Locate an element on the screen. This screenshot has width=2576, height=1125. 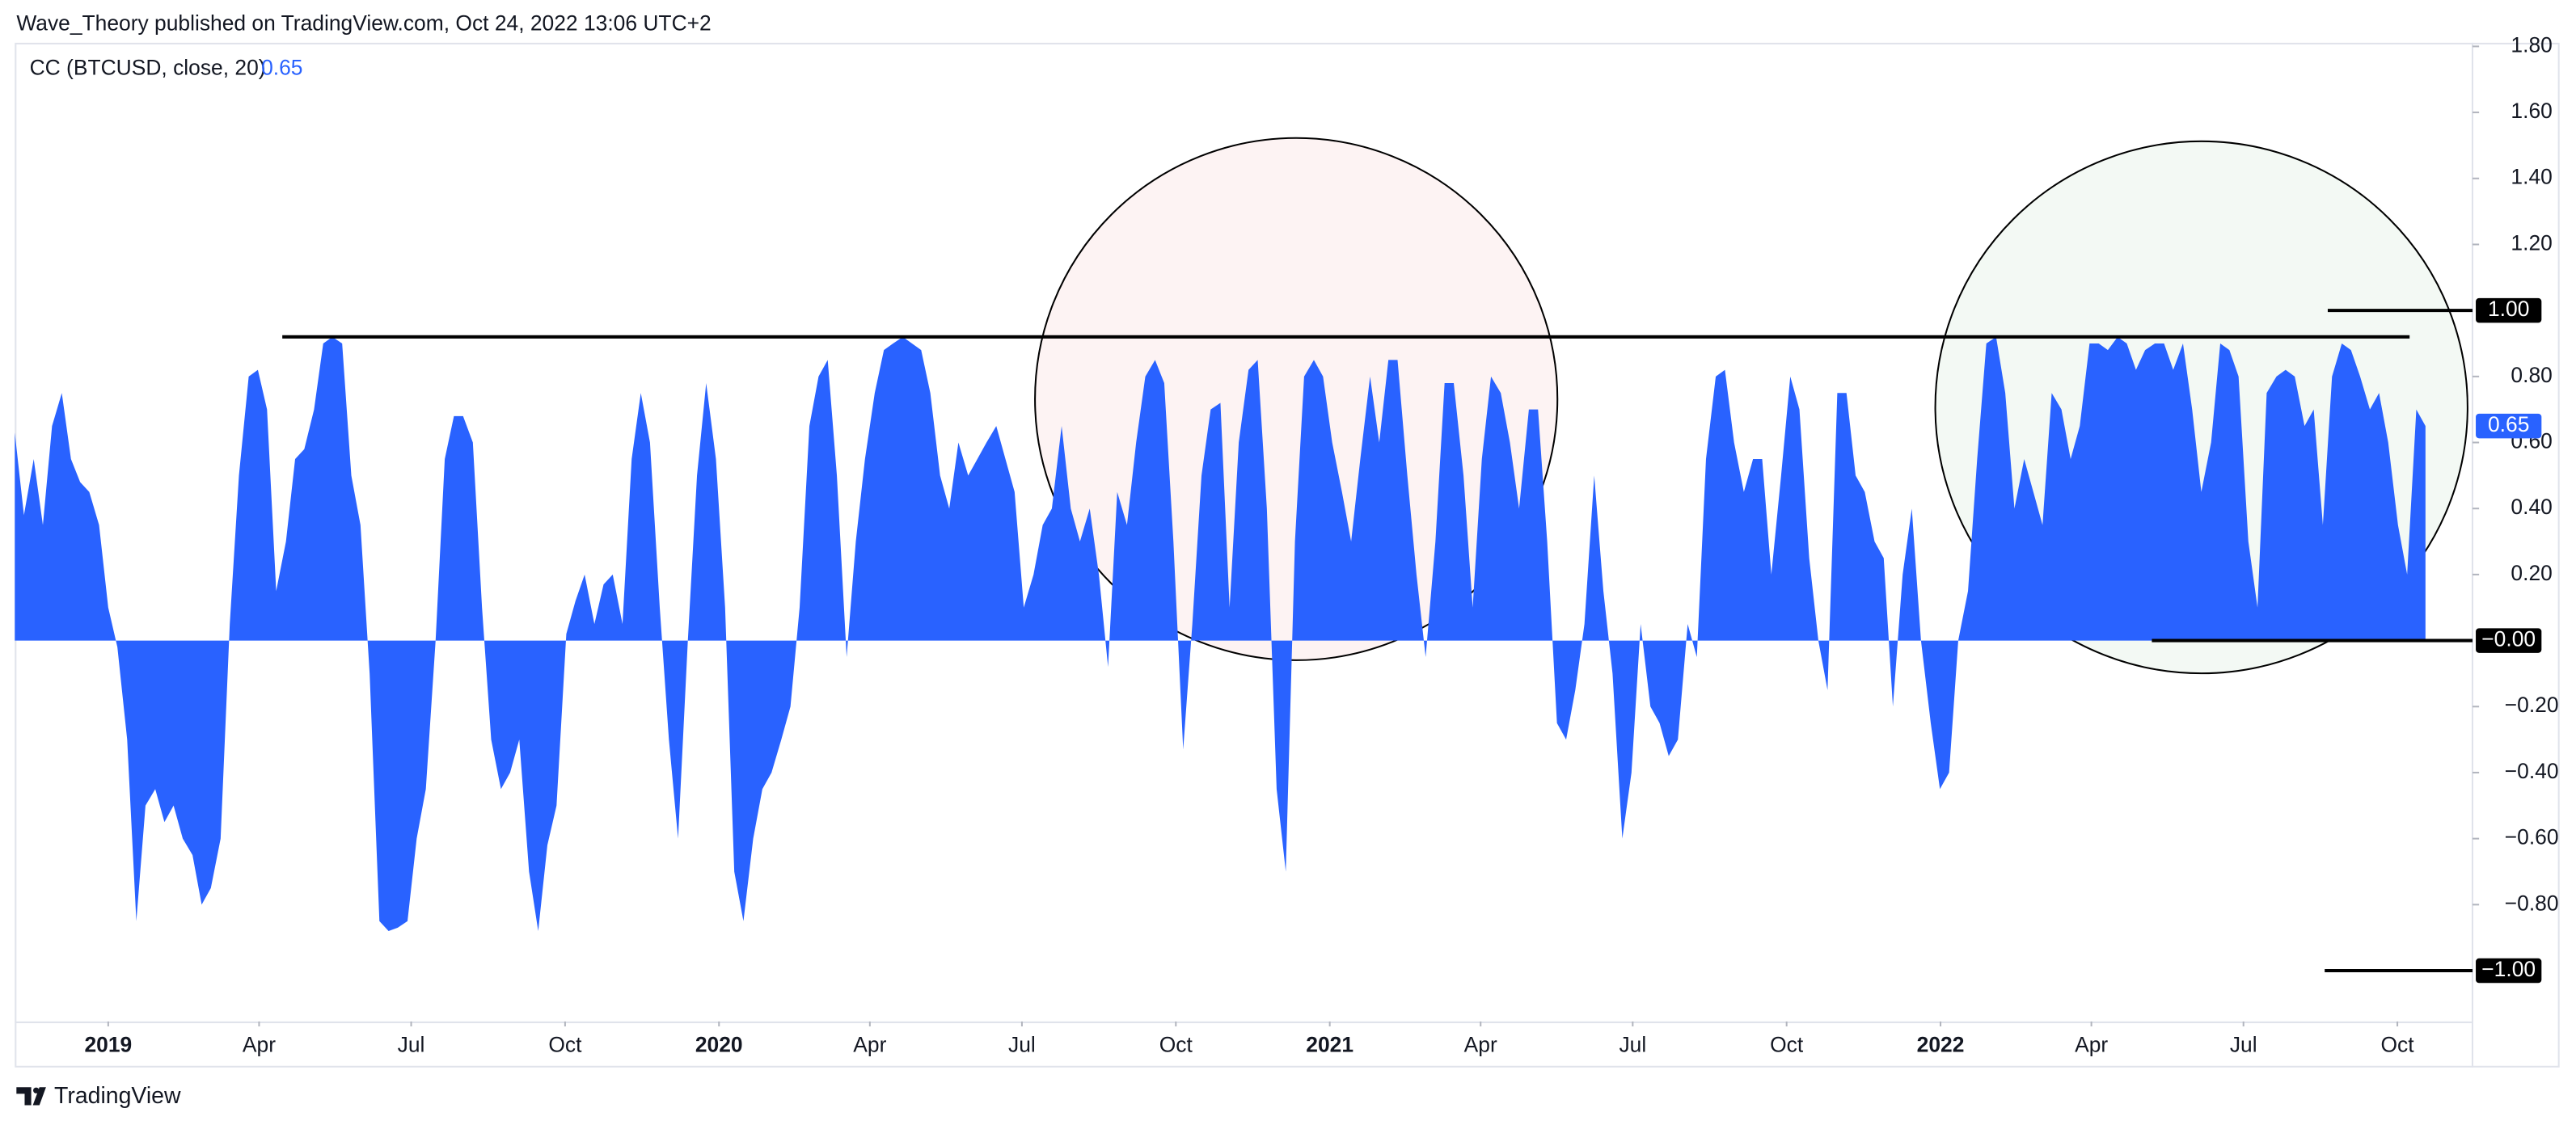
y-tick-label: −0.60 is located at coordinates (2532, 837).